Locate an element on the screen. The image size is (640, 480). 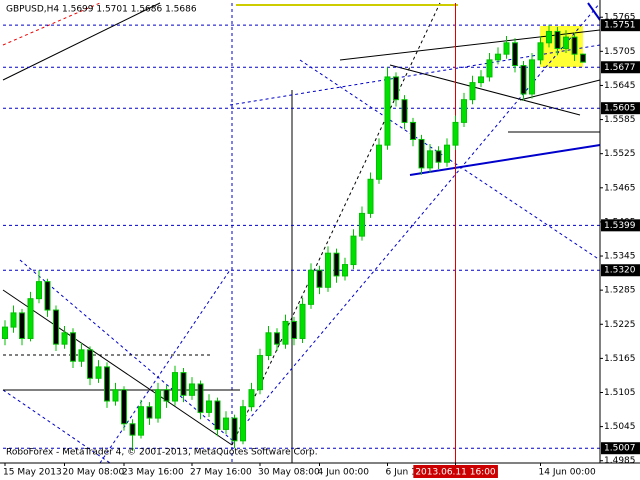
level-label: 1.5399 is located at coordinates (620, 226).